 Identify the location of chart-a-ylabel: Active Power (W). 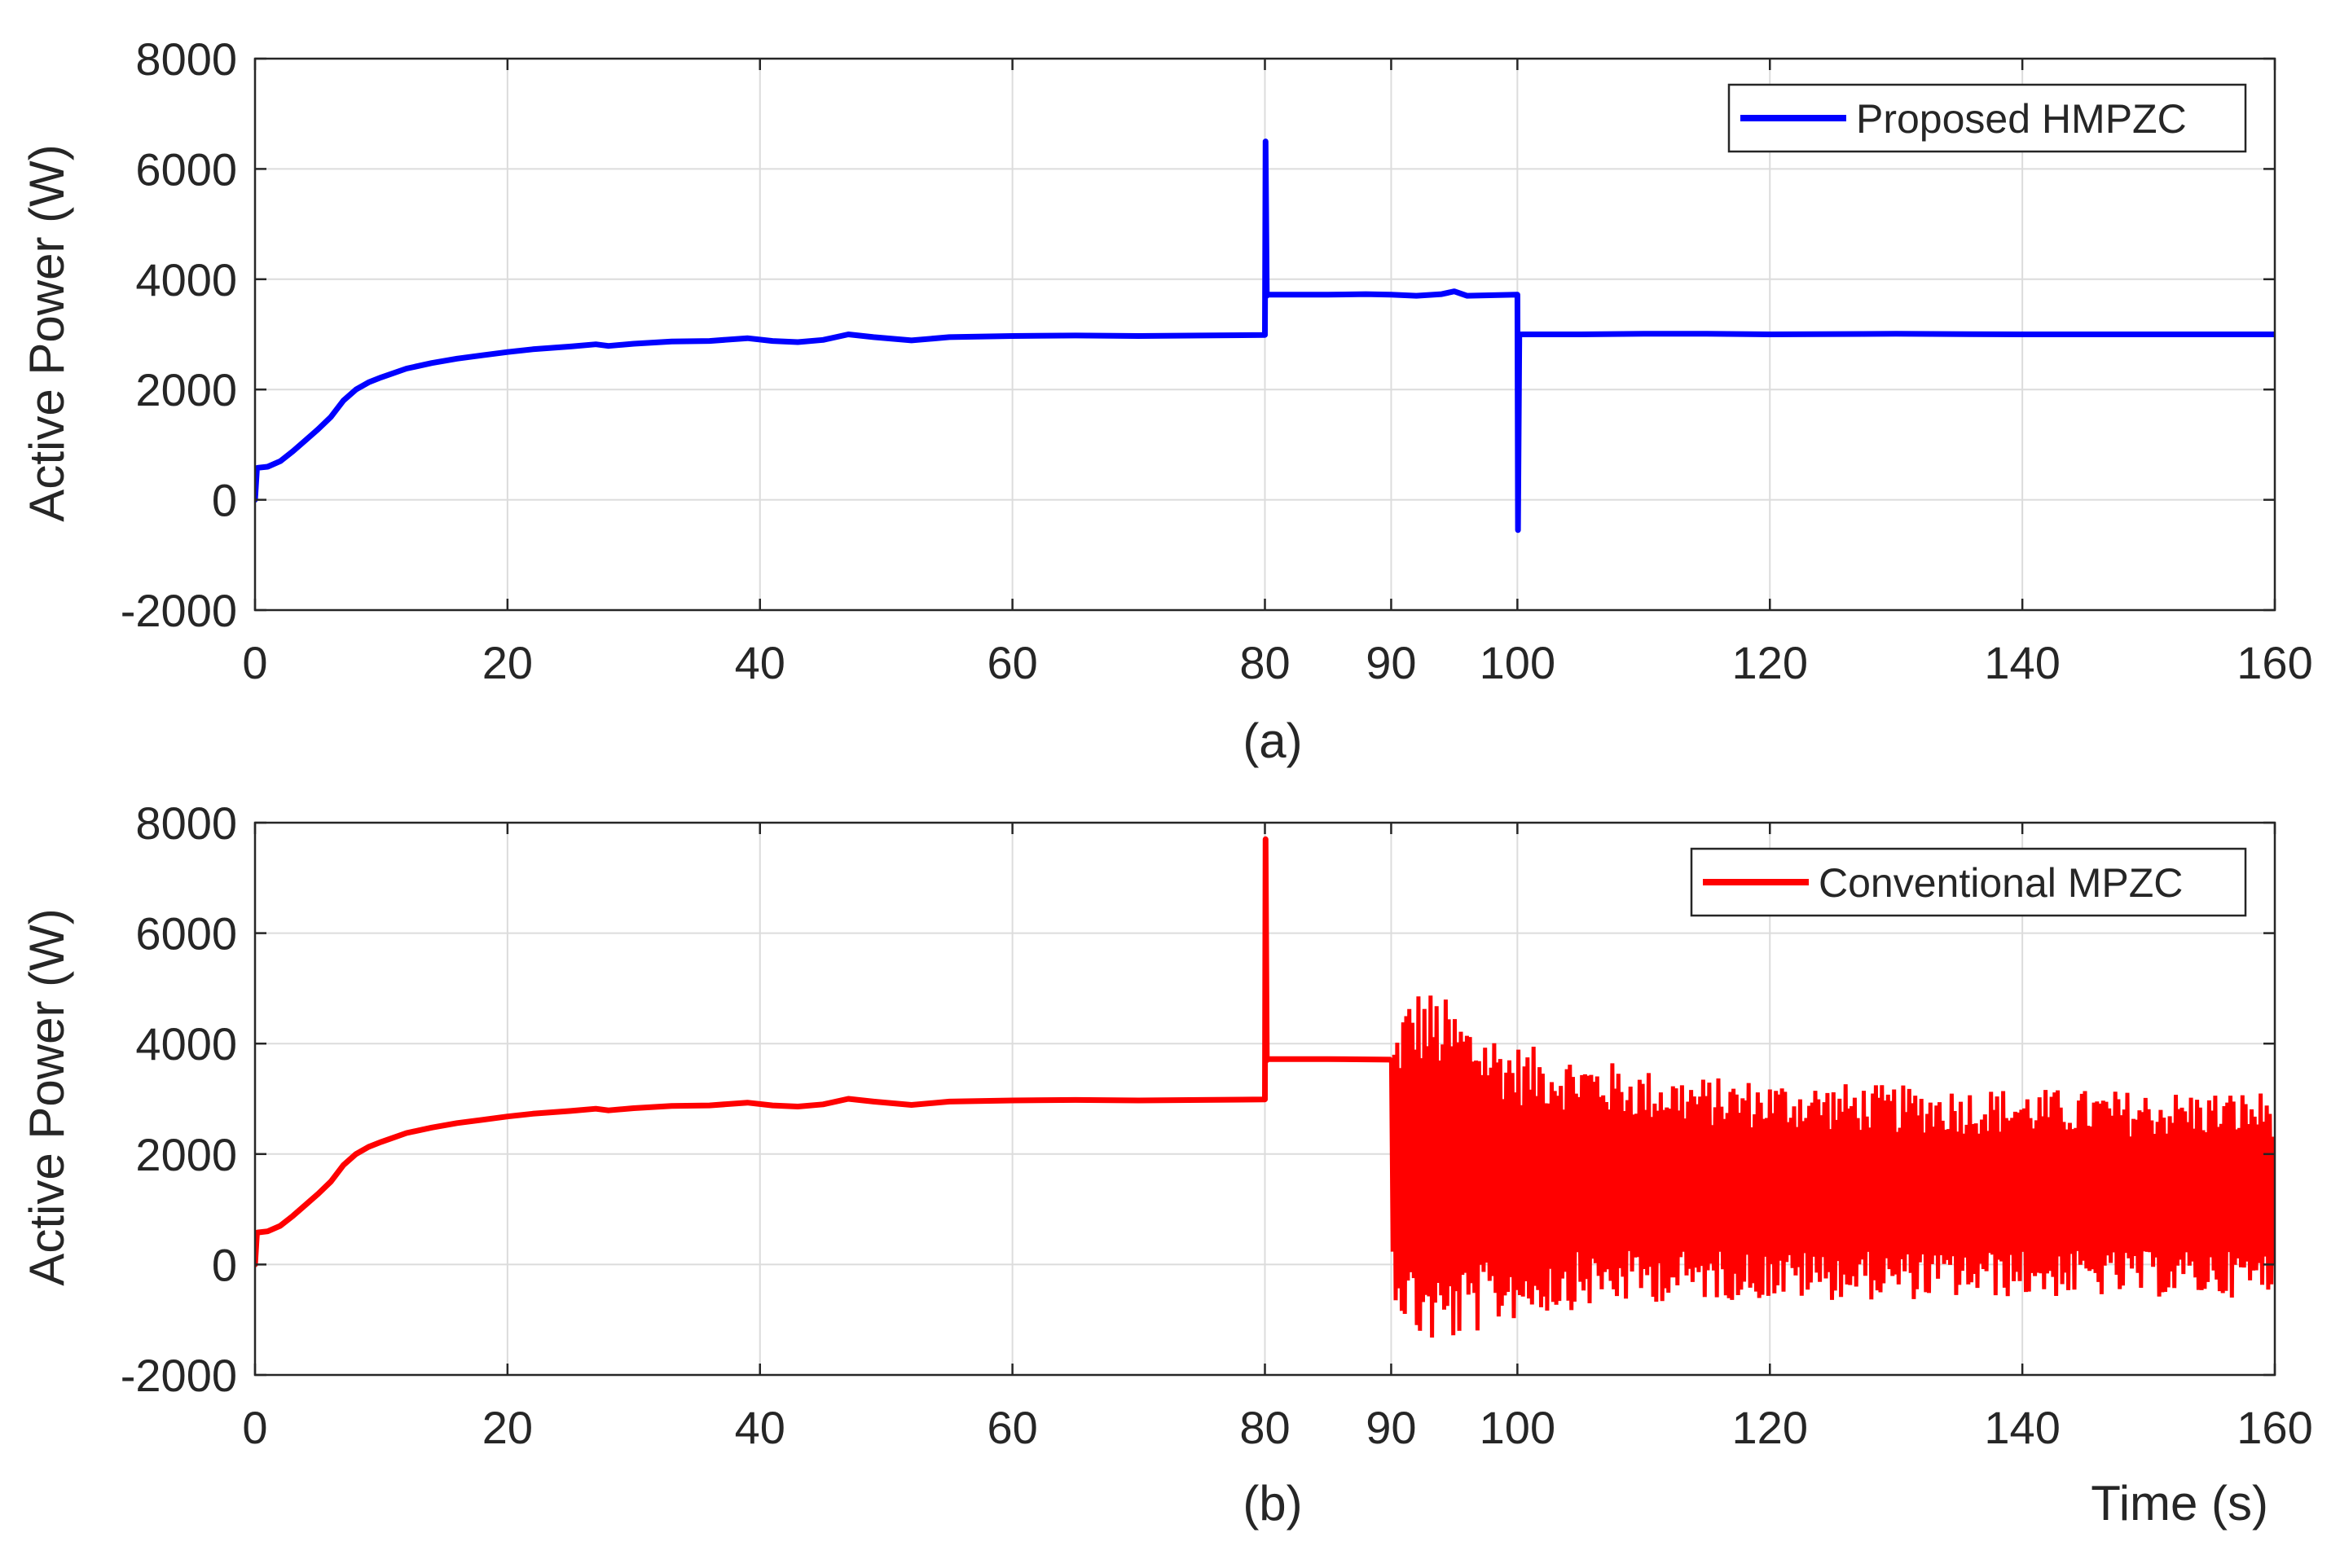
(47, 332).